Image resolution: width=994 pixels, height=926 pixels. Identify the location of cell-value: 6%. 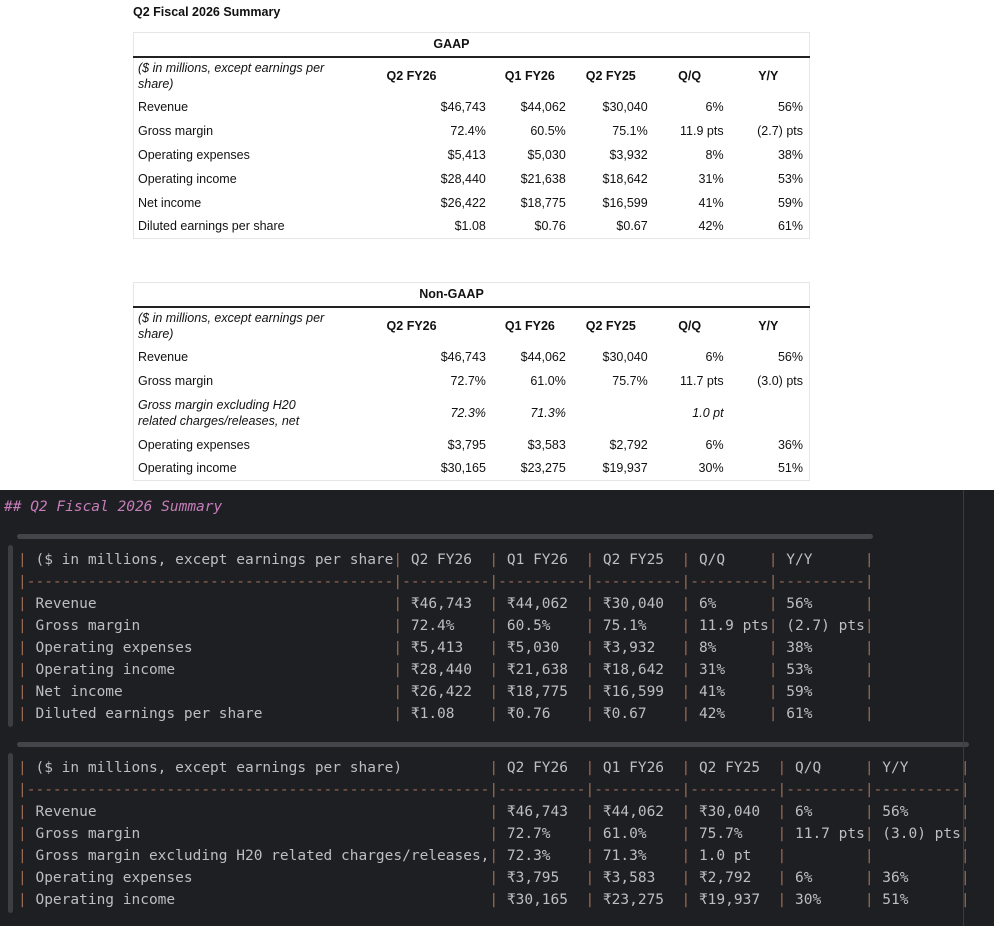
(714, 356).